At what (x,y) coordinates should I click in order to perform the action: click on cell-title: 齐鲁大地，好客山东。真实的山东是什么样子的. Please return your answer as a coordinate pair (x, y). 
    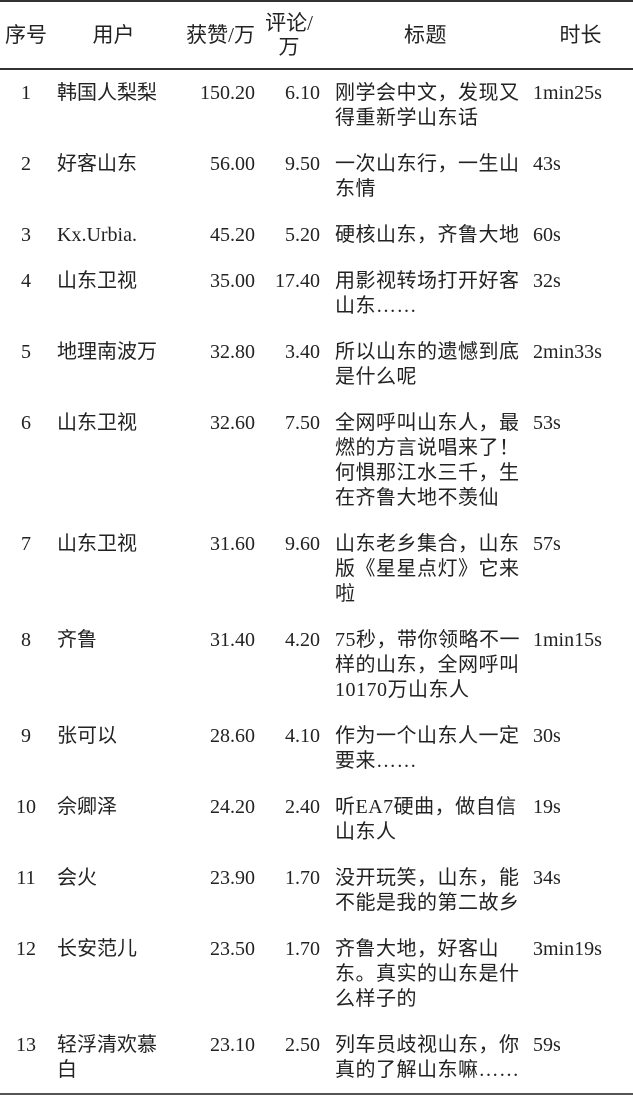
    Looking at the image, I should click on (427, 974).